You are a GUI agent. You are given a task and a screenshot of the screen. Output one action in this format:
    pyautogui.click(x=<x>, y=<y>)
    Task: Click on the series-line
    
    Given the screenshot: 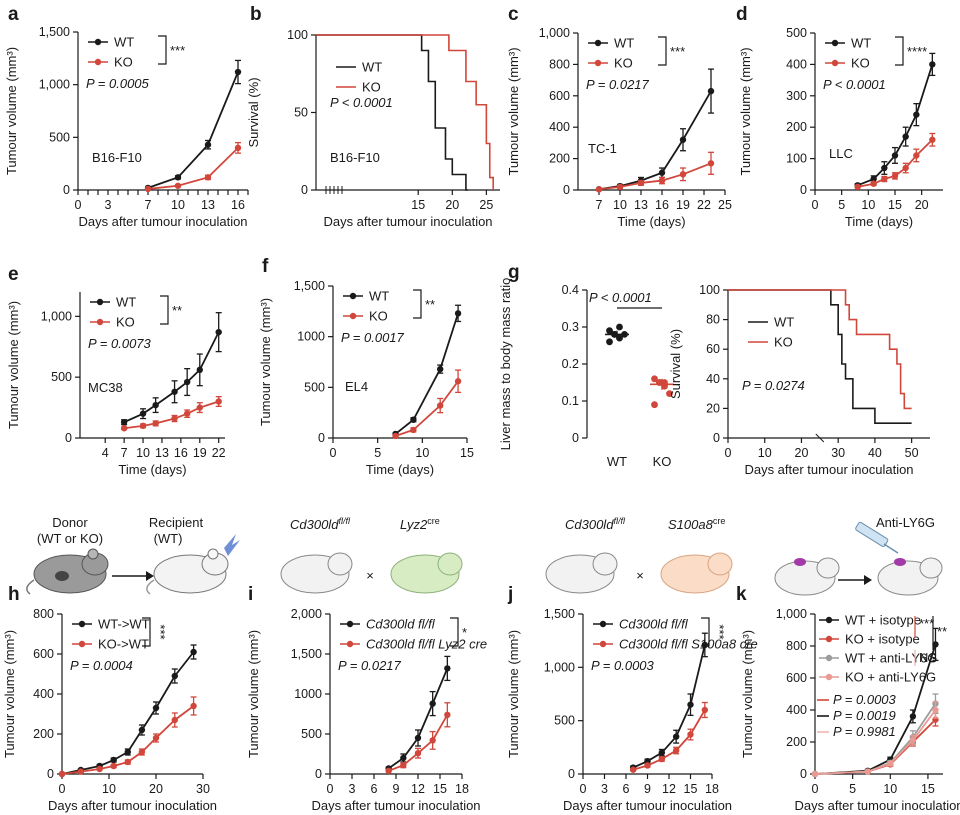 What is the action you would take?
    pyautogui.click(x=655, y=176)
    